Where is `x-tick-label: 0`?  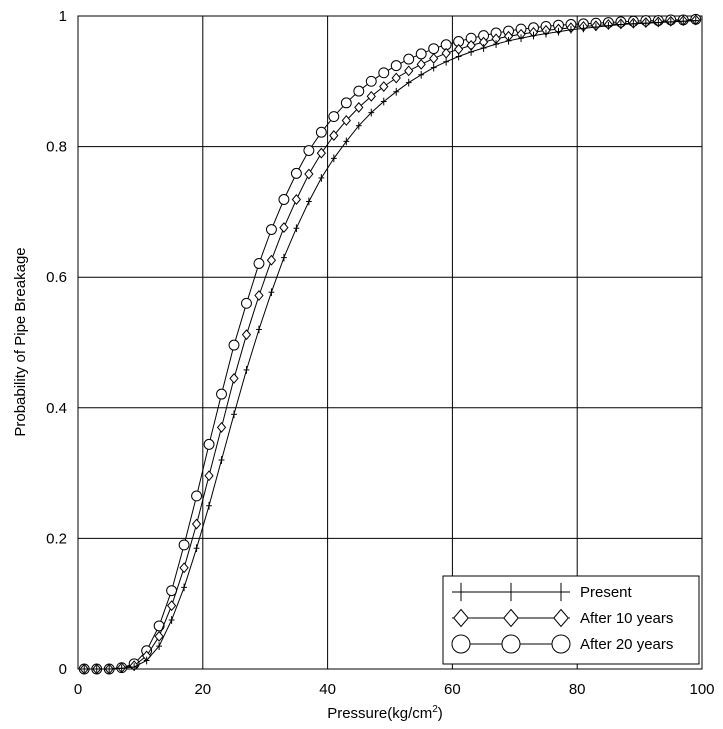 x-tick-label: 0 is located at coordinates (78, 689).